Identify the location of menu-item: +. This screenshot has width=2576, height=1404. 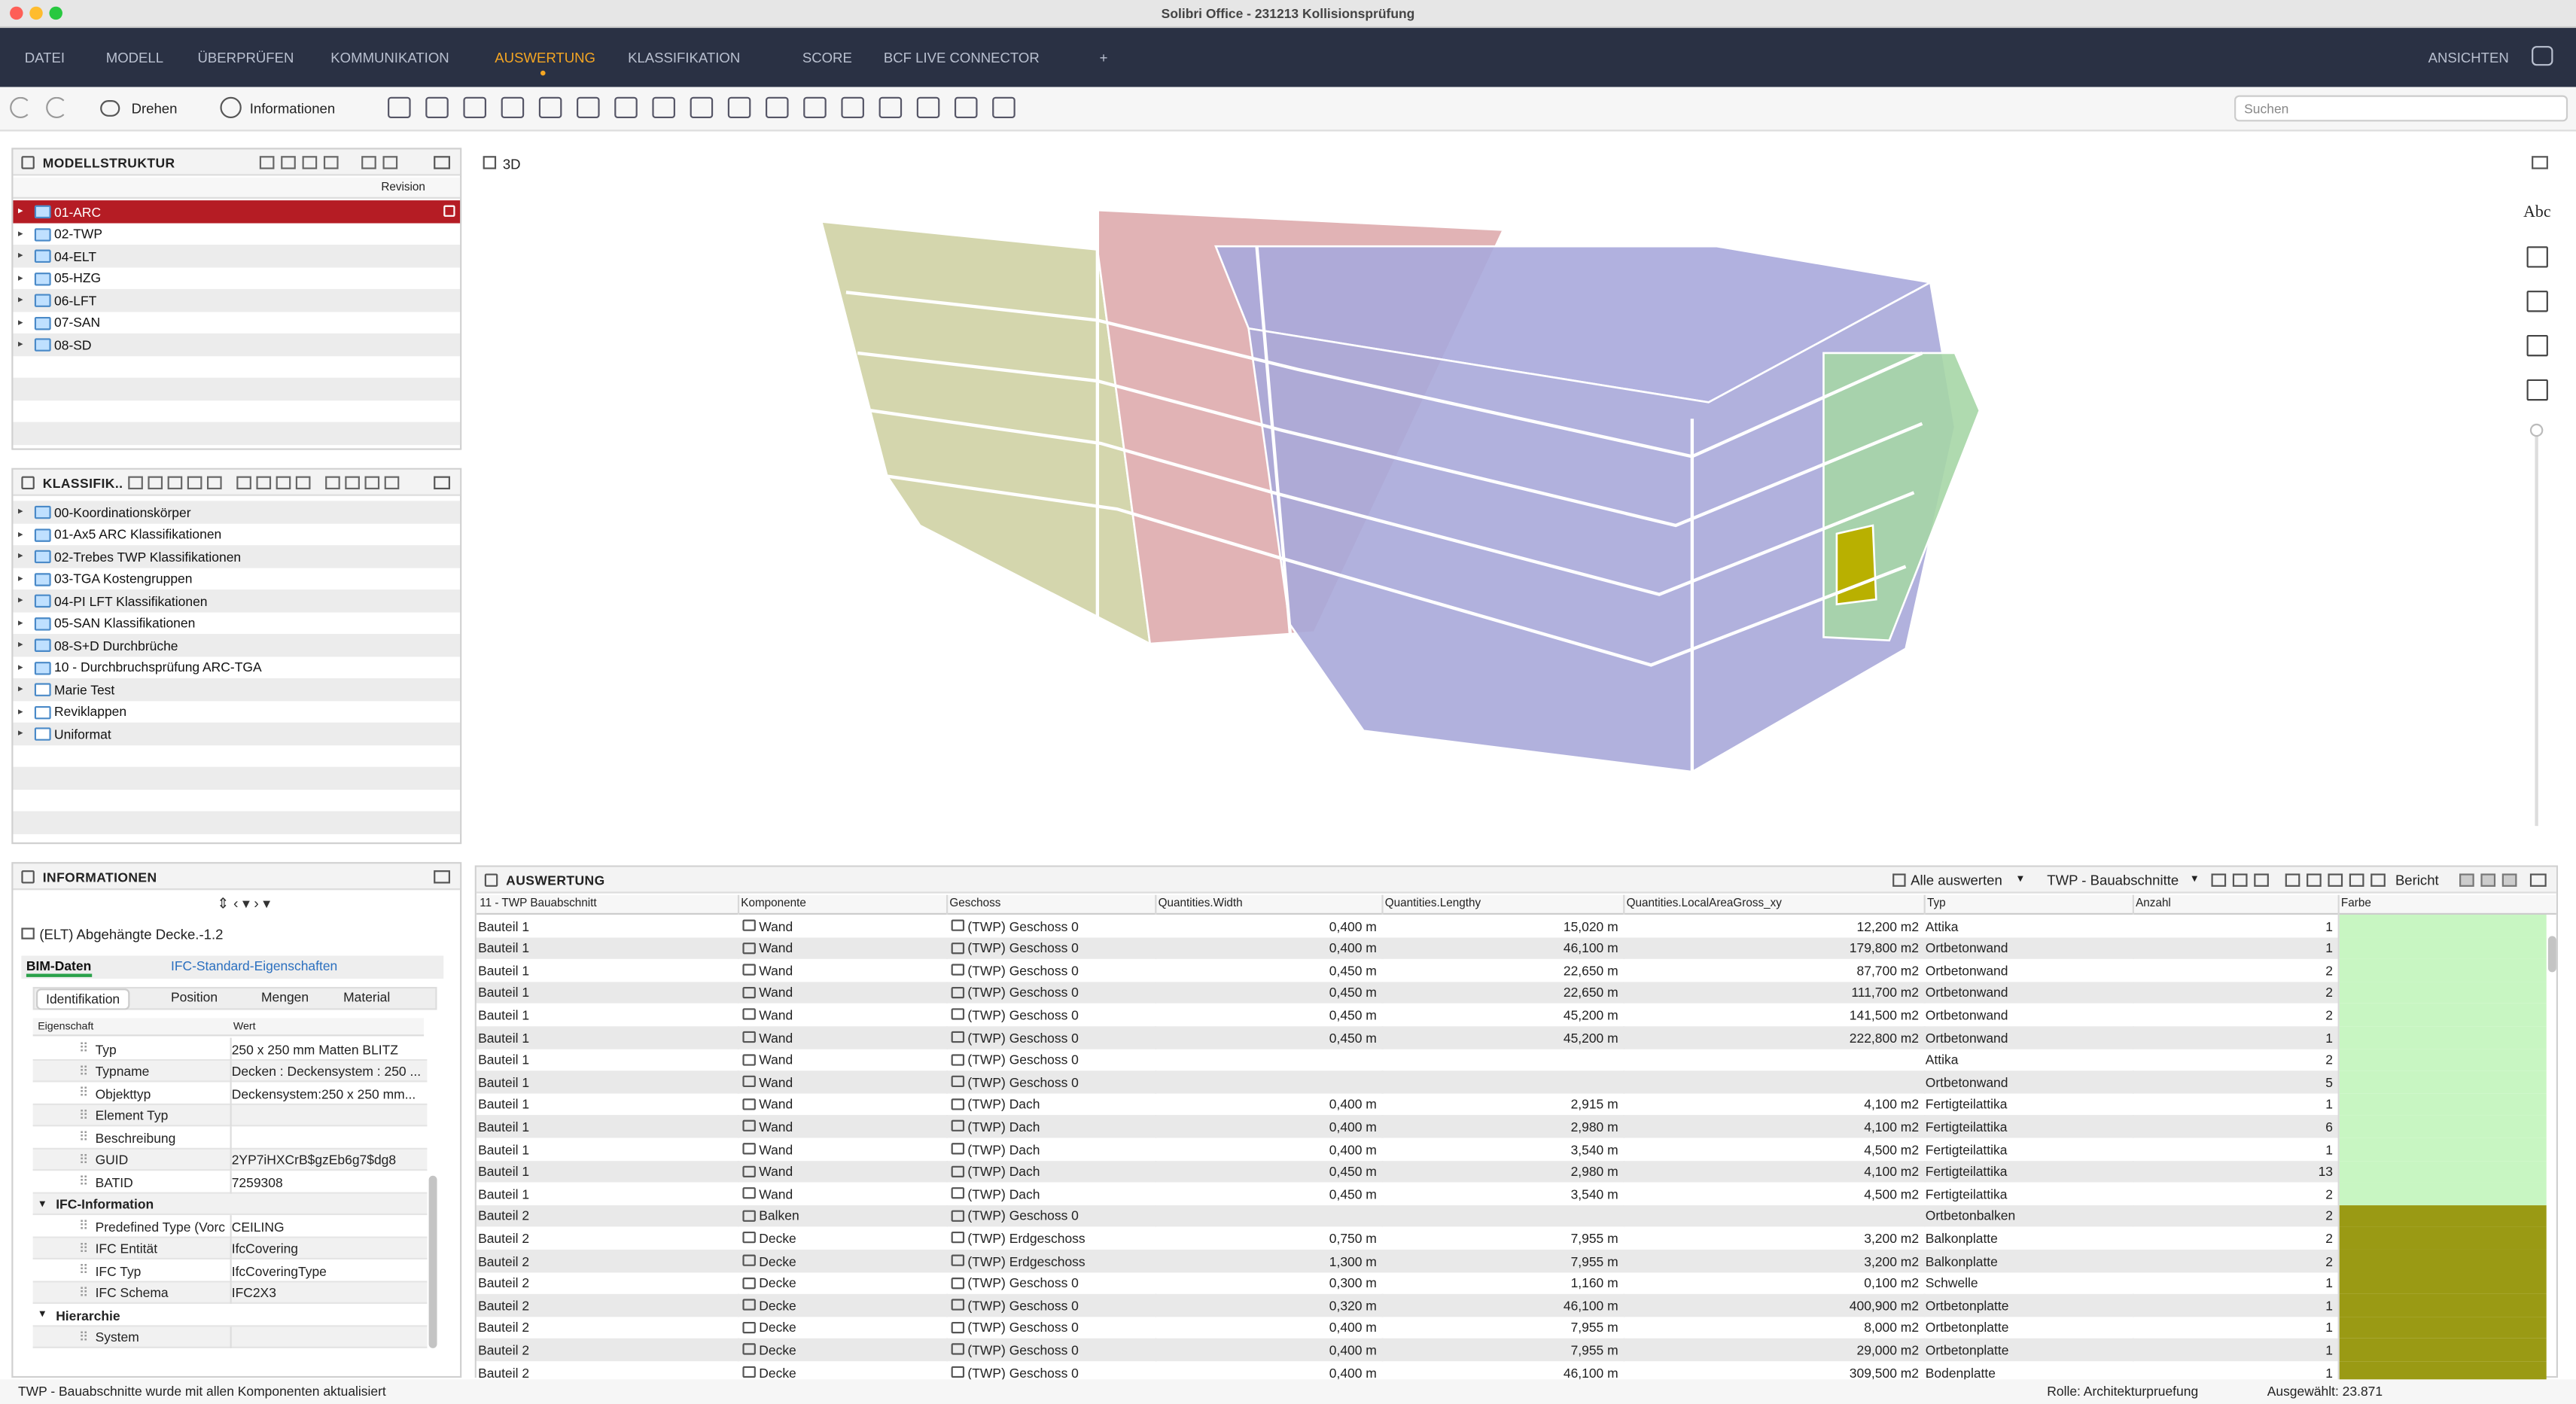
(1104, 57).